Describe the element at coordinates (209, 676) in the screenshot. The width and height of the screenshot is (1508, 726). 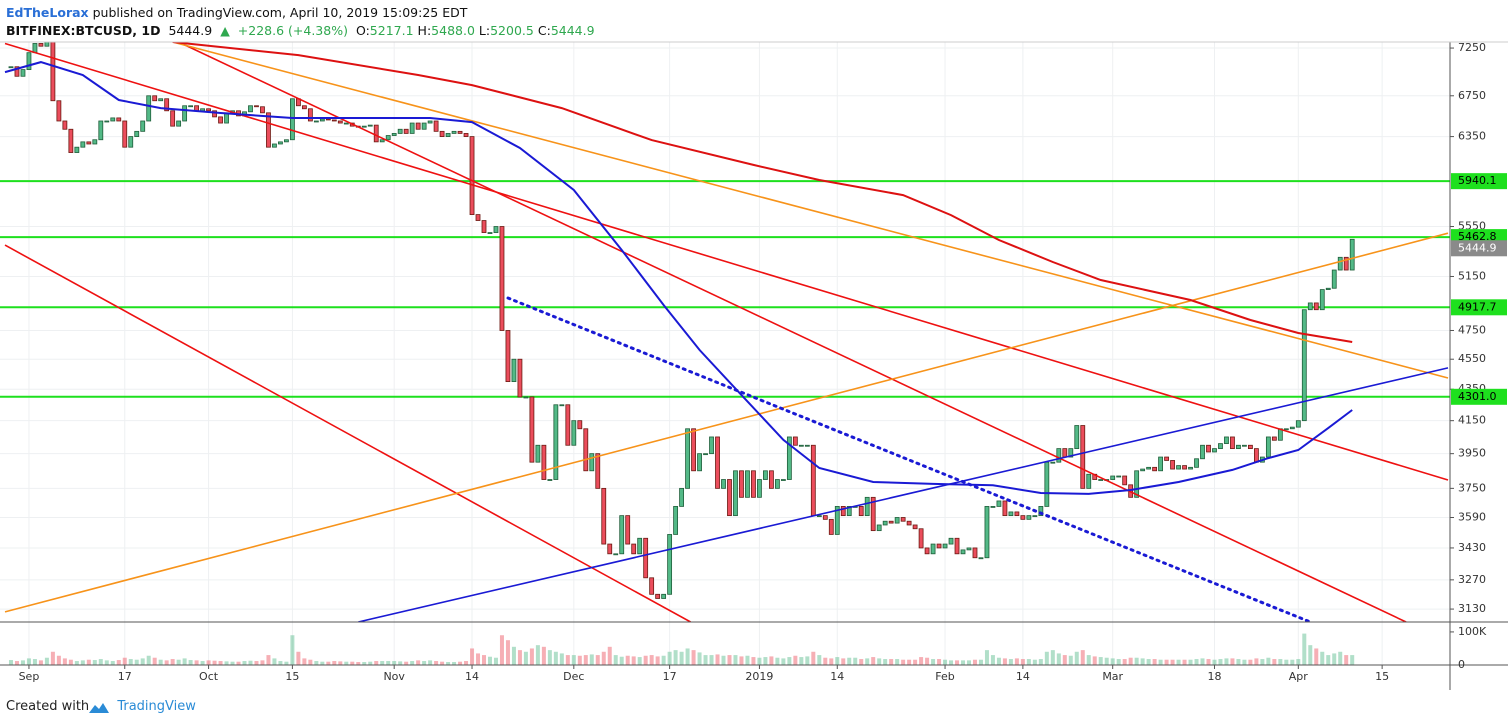
I see `x-tick-label: Oct` at that location.